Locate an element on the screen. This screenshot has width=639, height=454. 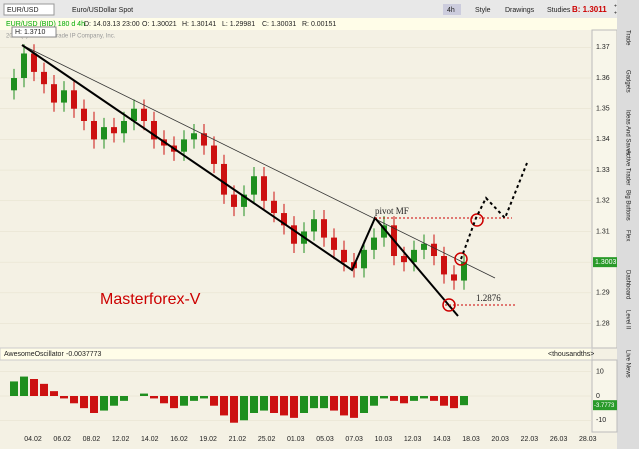
side-tab: Active Trader is located at coordinates (627, 167).